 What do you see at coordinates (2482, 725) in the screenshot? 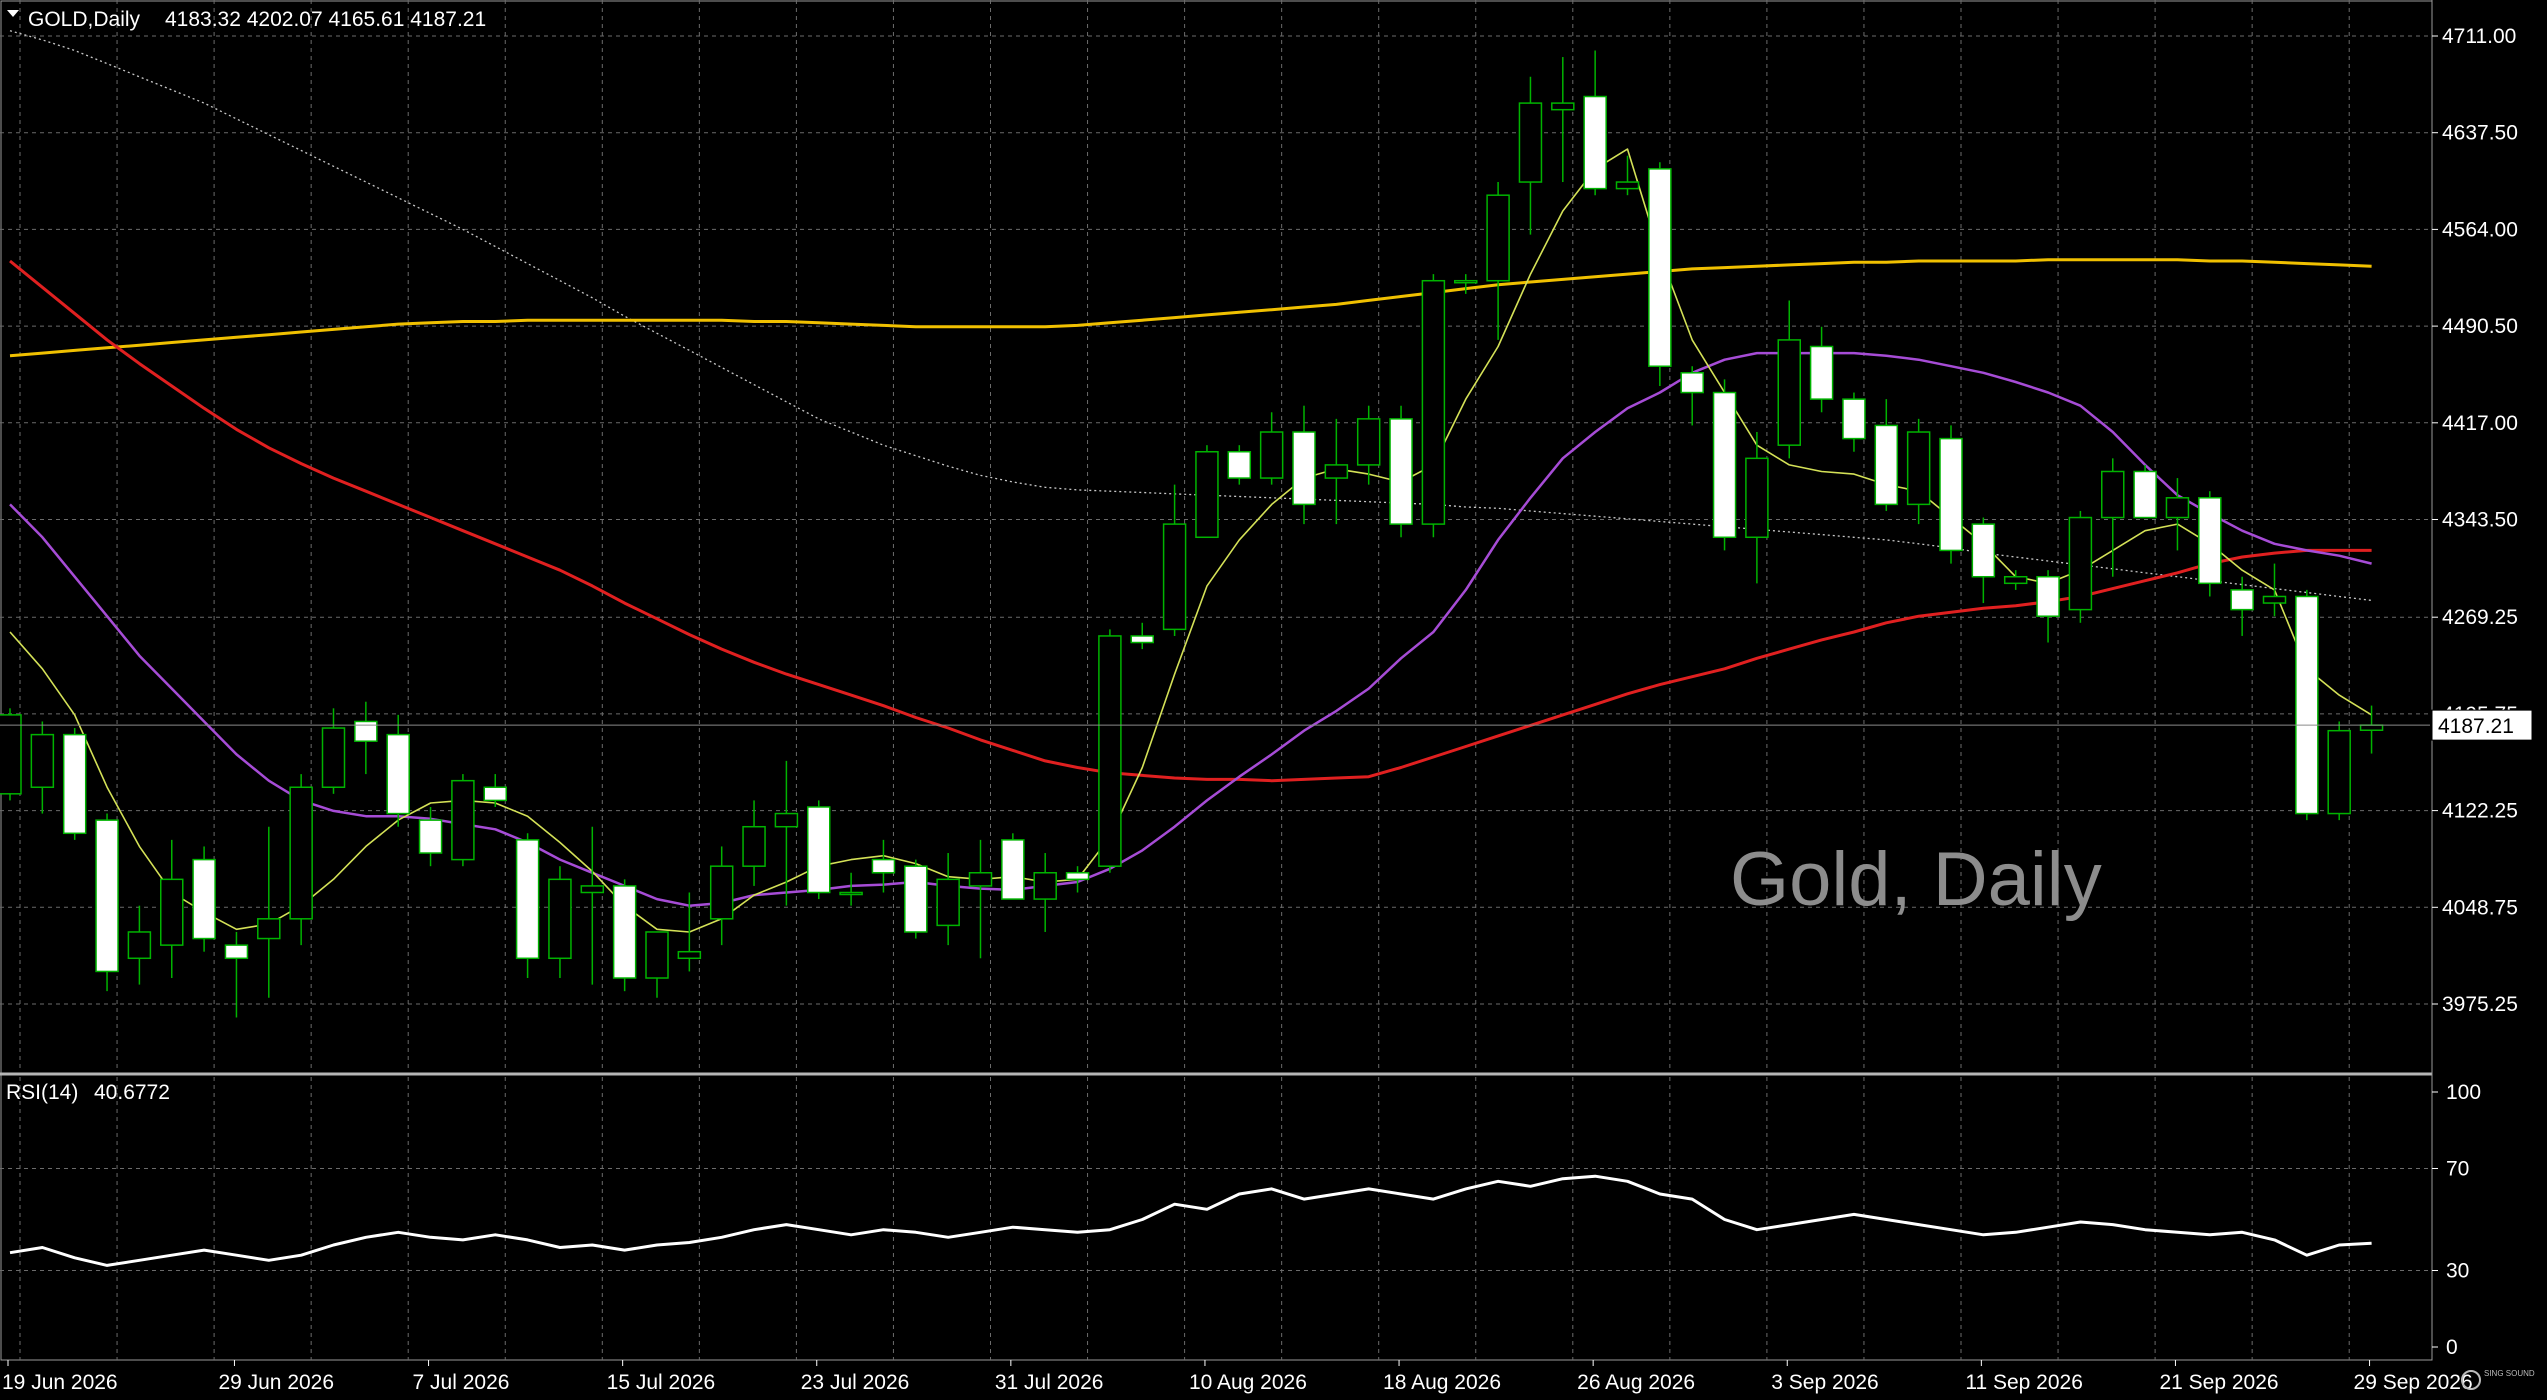
I see `current-price-tag` at bounding box center [2482, 725].